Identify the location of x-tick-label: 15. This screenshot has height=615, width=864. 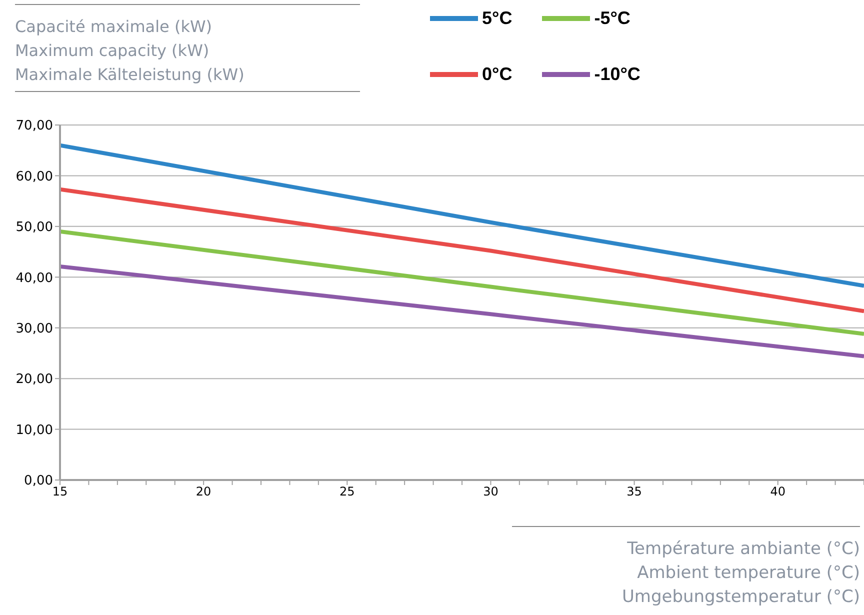
(60, 491).